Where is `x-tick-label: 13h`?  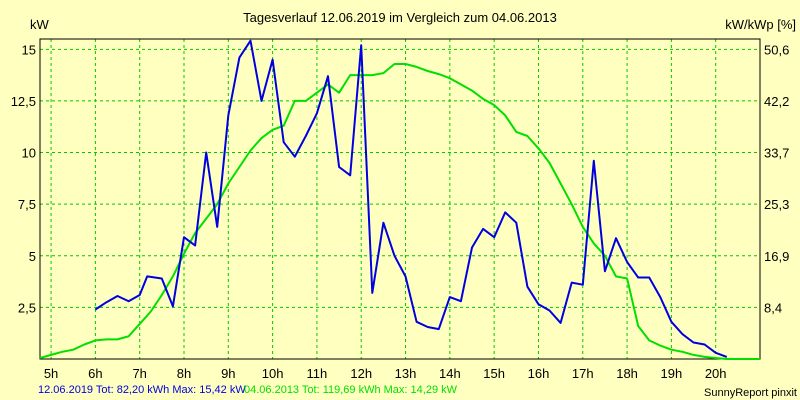
x-tick-label: 13h is located at coordinates (406, 373).